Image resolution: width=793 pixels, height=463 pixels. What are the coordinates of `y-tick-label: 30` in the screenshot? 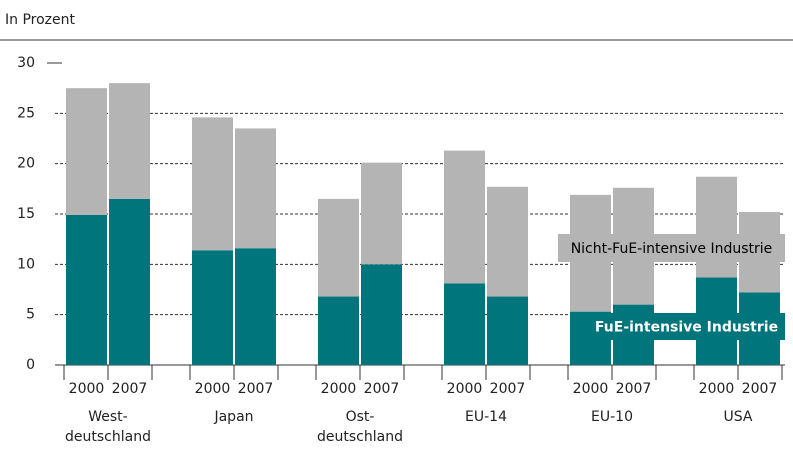 It's located at (26, 63).